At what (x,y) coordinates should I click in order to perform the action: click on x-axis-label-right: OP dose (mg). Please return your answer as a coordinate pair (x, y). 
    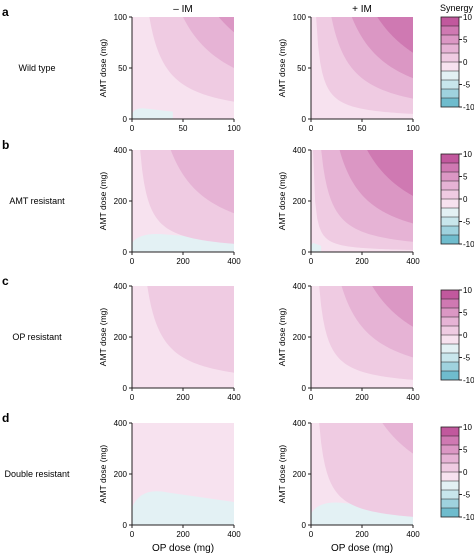
    Looking at the image, I should click on (362, 548).